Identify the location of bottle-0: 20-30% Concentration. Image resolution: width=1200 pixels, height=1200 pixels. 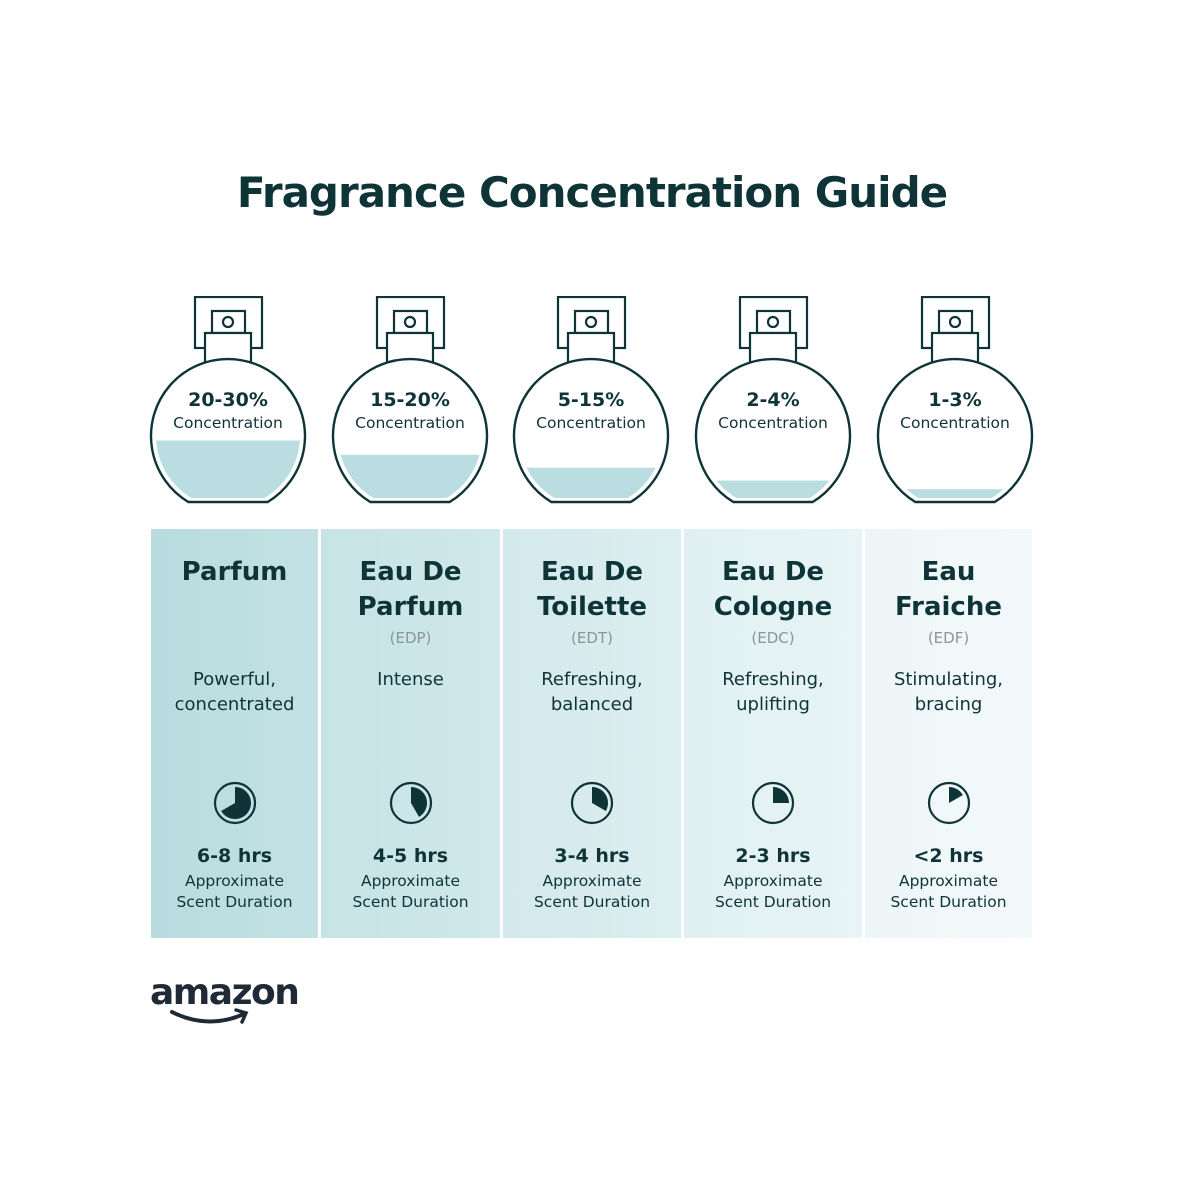
(228, 401).